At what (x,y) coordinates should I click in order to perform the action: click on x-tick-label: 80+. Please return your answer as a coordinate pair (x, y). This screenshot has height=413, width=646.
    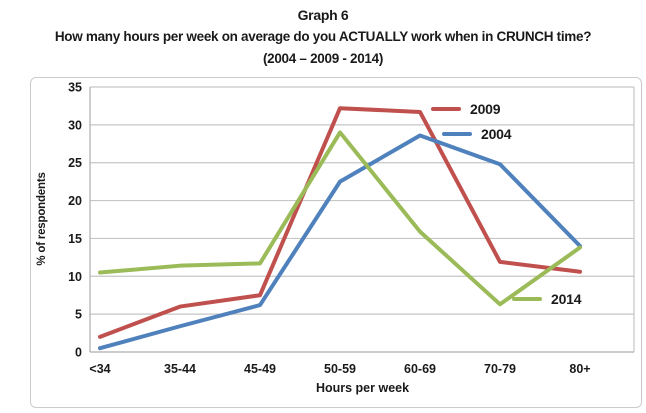
    Looking at the image, I should click on (579, 369).